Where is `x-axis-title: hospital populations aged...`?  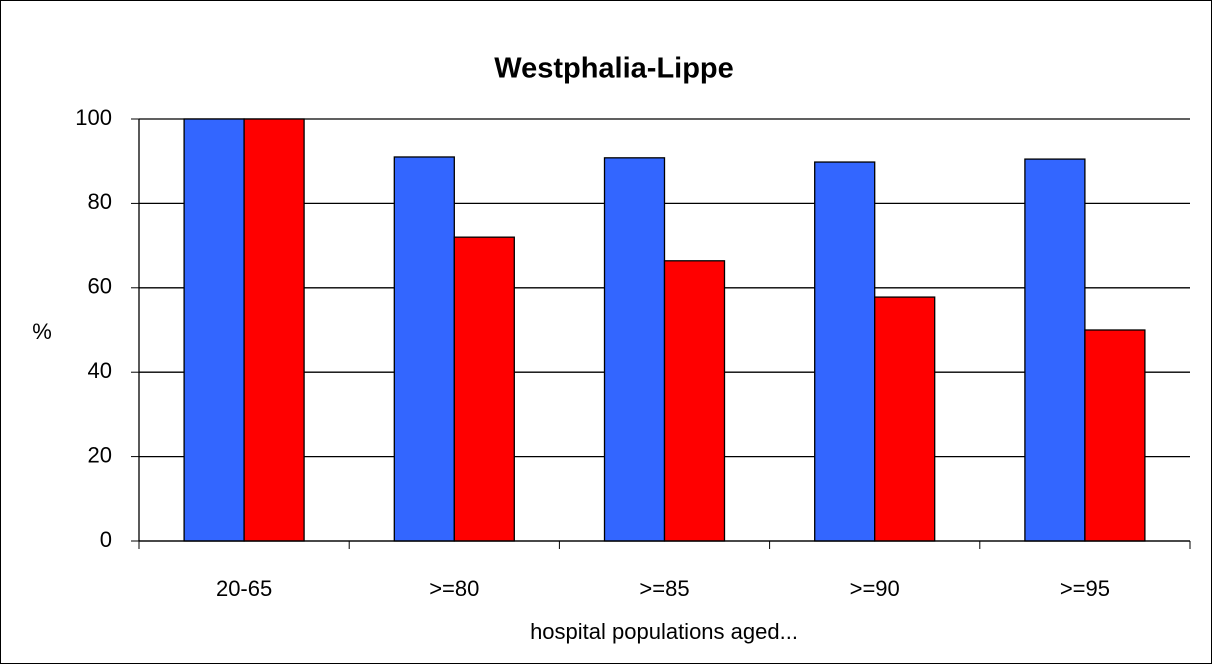
x-axis-title: hospital populations aged... is located at coordinates (664, 631).